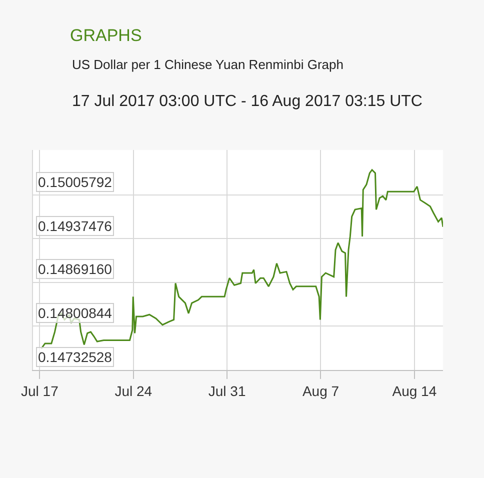 Image resolution: width=484 pixels, height=478 pixels. I want to click on y-tick-label: 0.14732528, so click(75, 357).